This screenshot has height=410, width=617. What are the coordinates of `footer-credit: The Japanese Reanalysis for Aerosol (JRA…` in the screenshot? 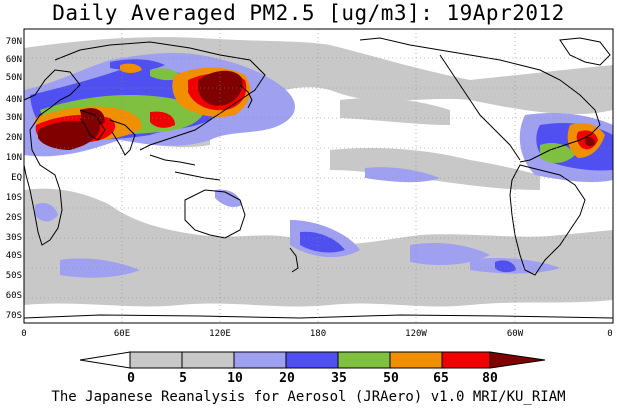 It's located at (308, 397).